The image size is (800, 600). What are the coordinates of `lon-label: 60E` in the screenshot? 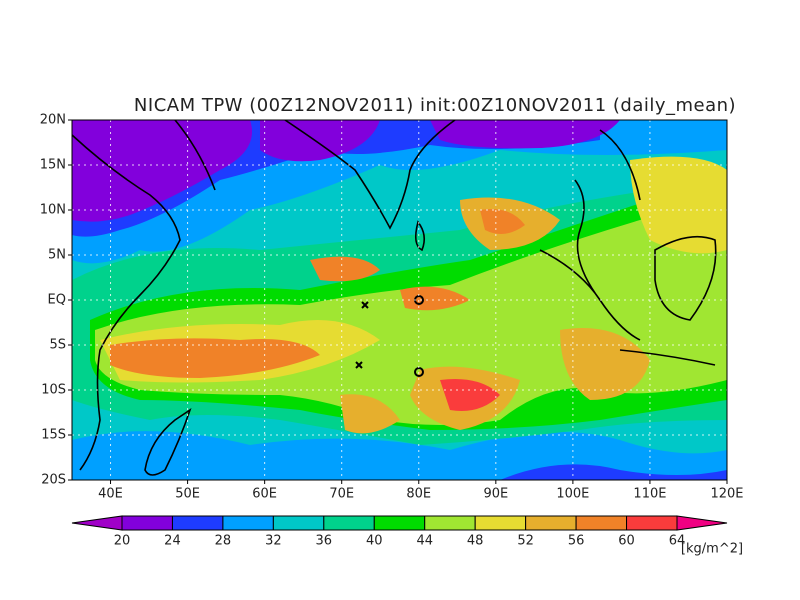 It's located at (264, 494).